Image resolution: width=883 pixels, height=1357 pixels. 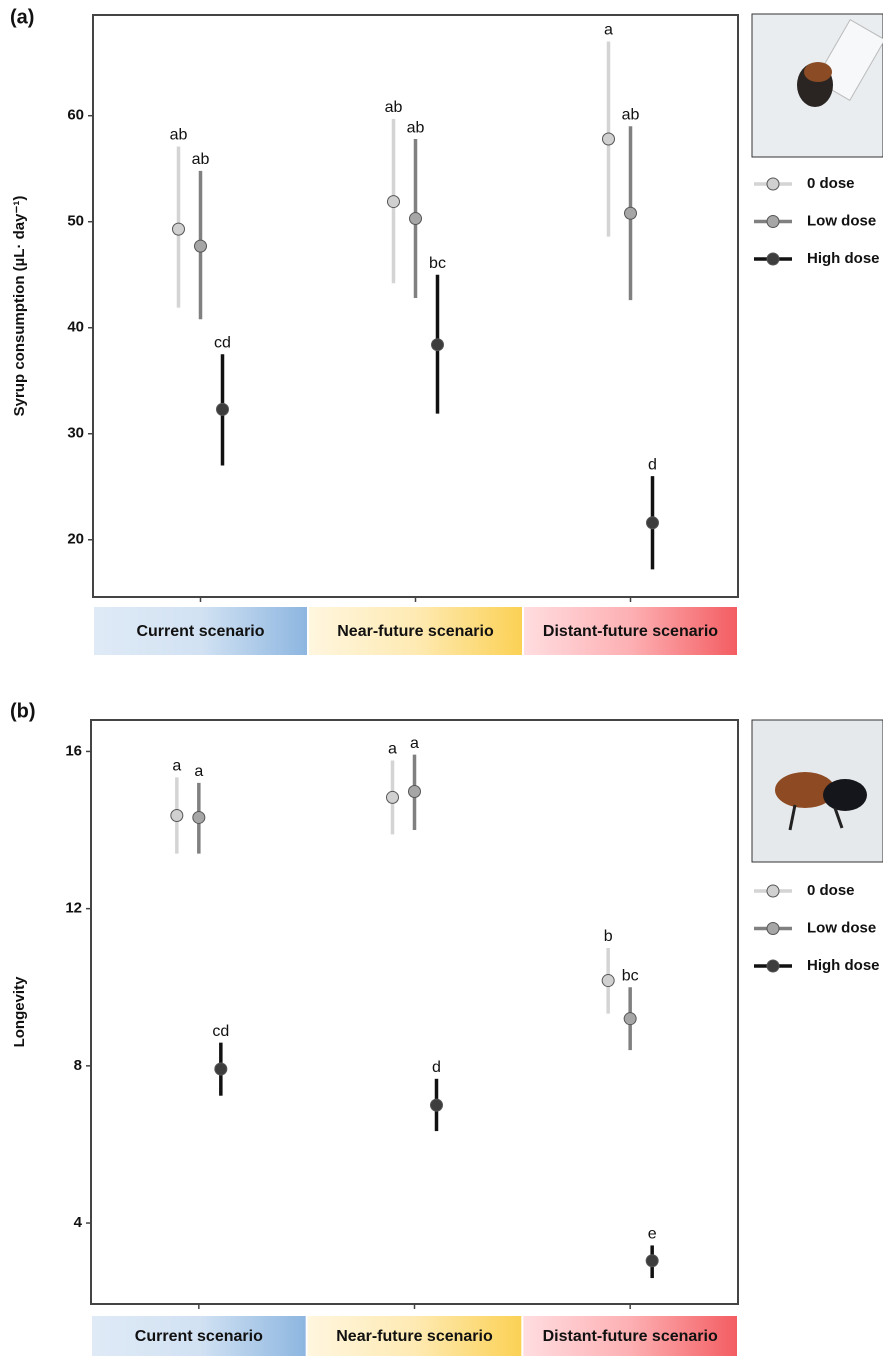 What do you see at coordinates (73, 750) in the screenshot?
I see `y-tick-label: 16` at bounding box center [73, 750].